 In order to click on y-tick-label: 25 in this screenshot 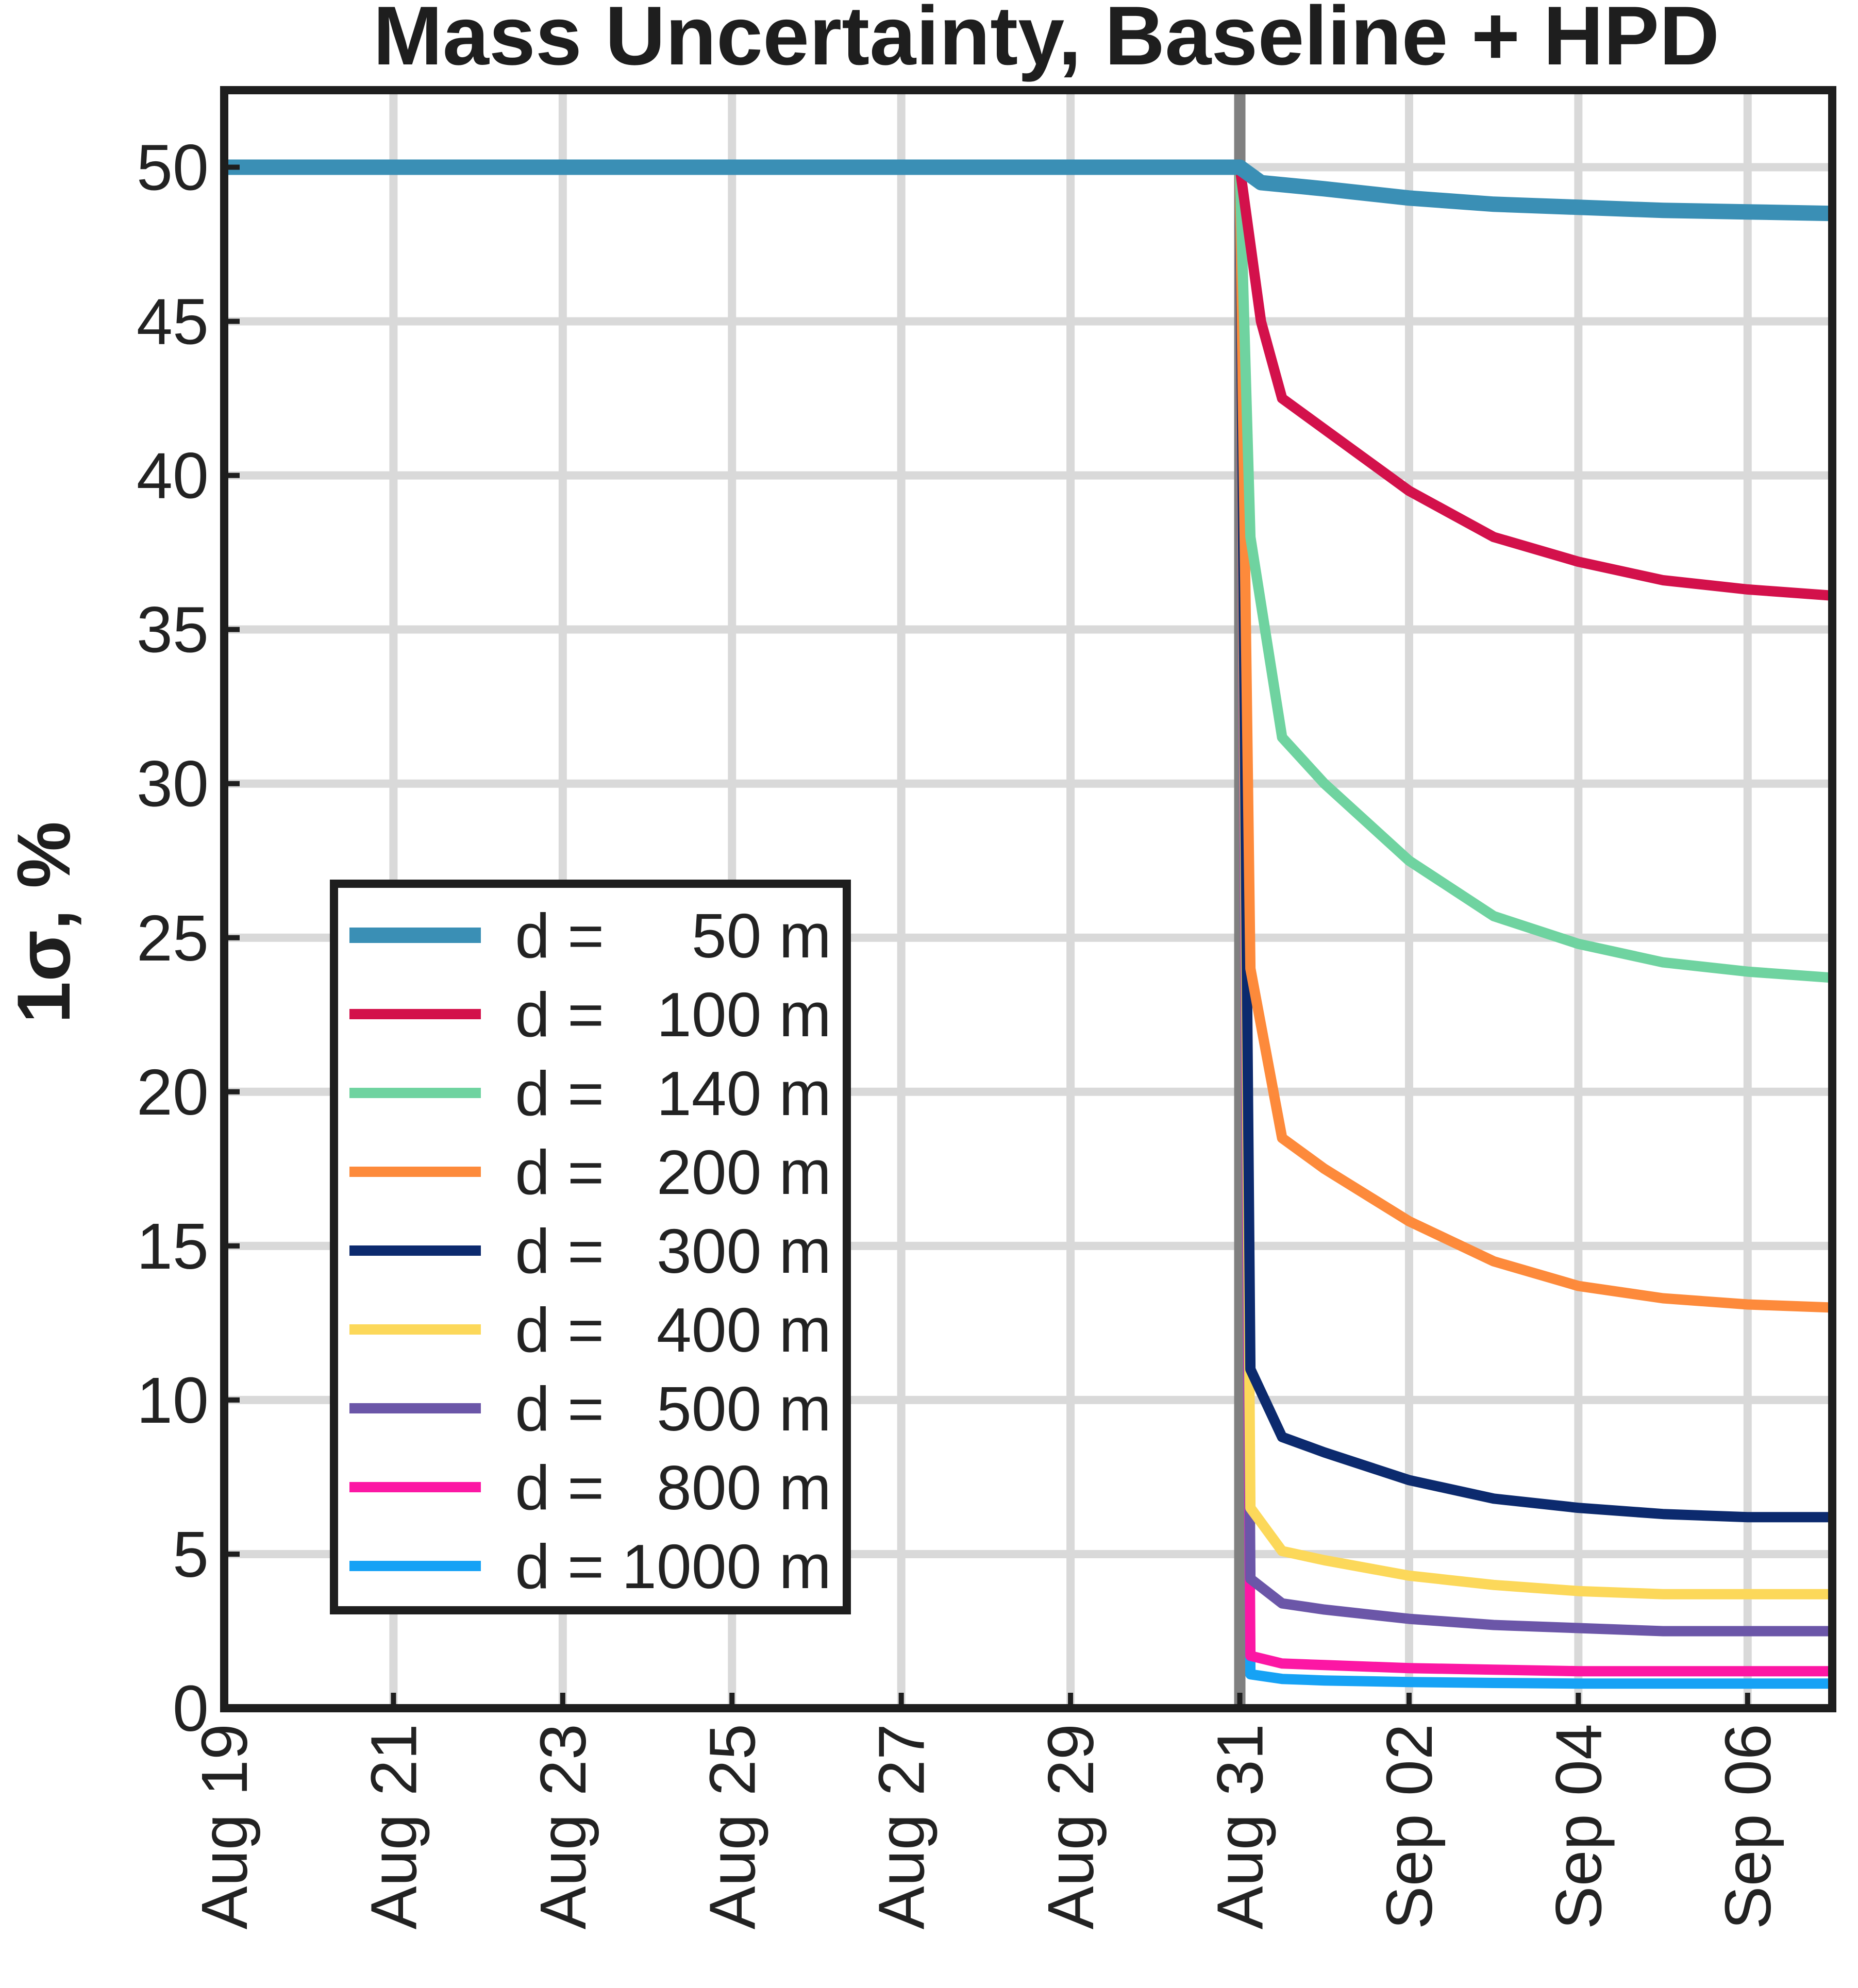, I will do `click(173, 938)`.